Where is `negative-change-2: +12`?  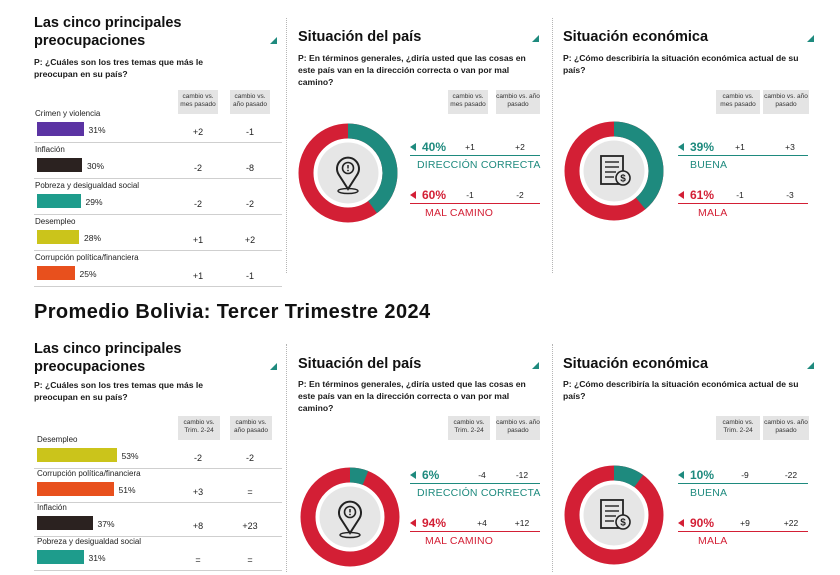
negative-change-2: +12 is located at coordinates (522, 523).